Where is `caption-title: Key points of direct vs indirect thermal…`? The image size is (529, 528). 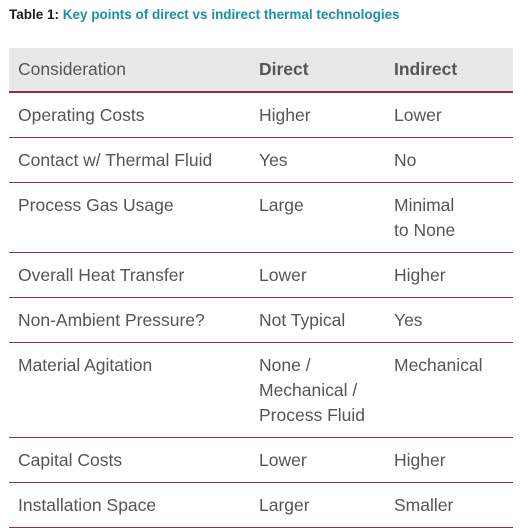
caption-title: Key points of direct vs indirect thermal… is located at coordinates (231, 14).